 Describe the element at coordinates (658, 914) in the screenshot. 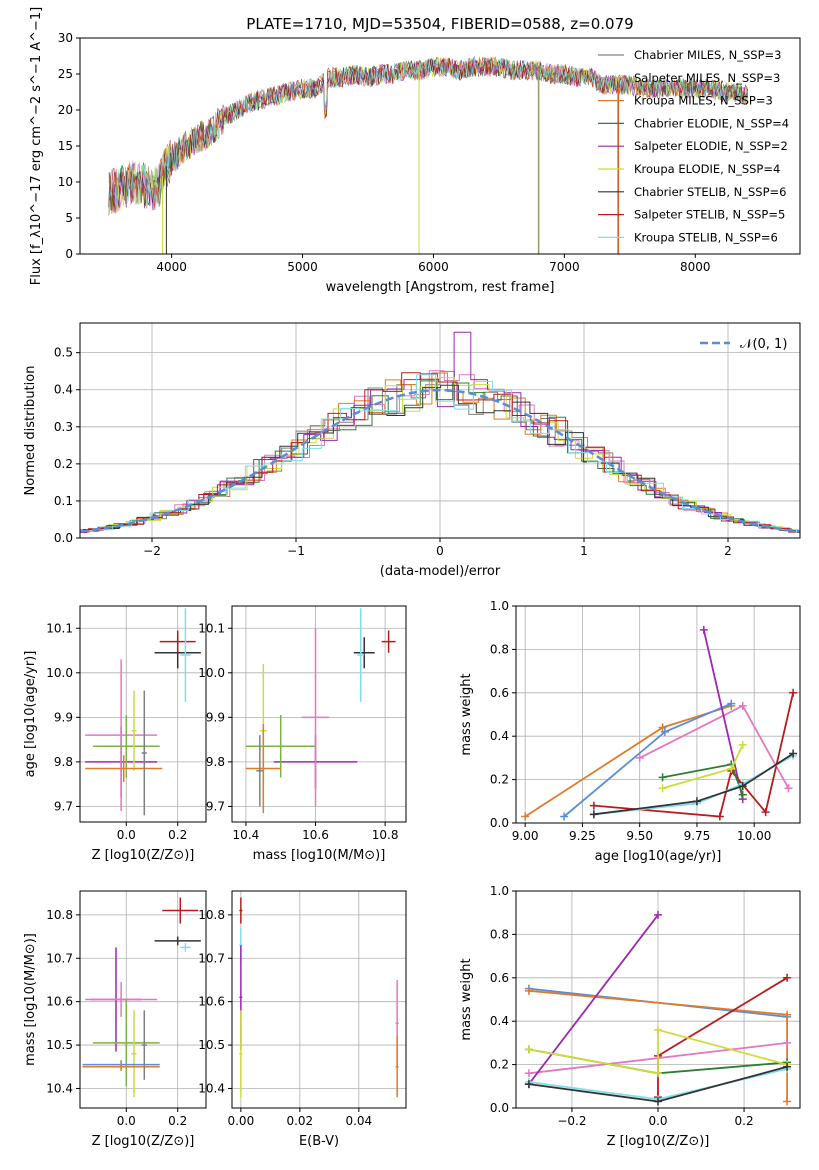

I see `weight-marker-salpeter_elodie` at that location.